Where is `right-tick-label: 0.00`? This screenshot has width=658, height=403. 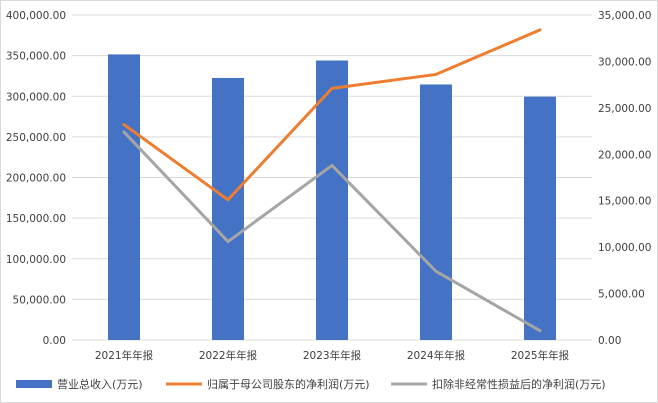 right-tick-label: 0.00 is located at coordinates (609, 341).